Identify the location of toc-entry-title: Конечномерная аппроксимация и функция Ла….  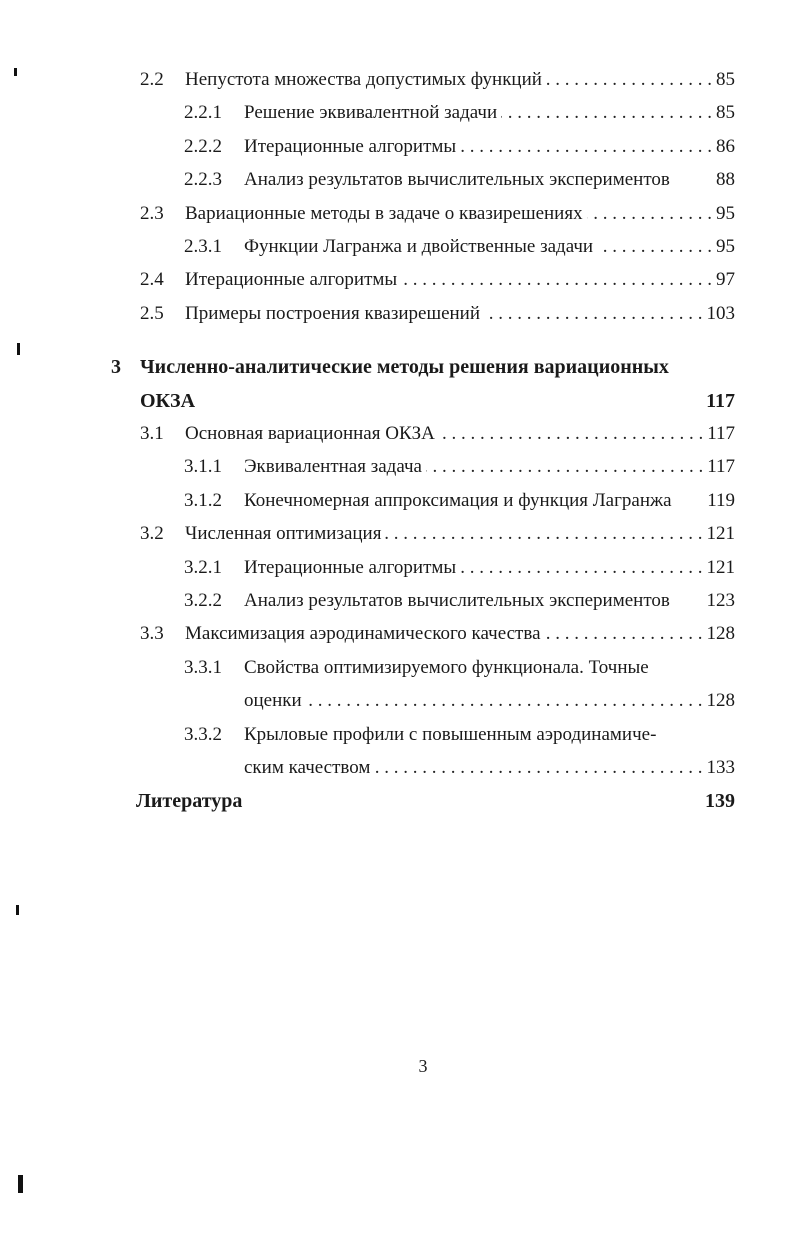
(458, 500).